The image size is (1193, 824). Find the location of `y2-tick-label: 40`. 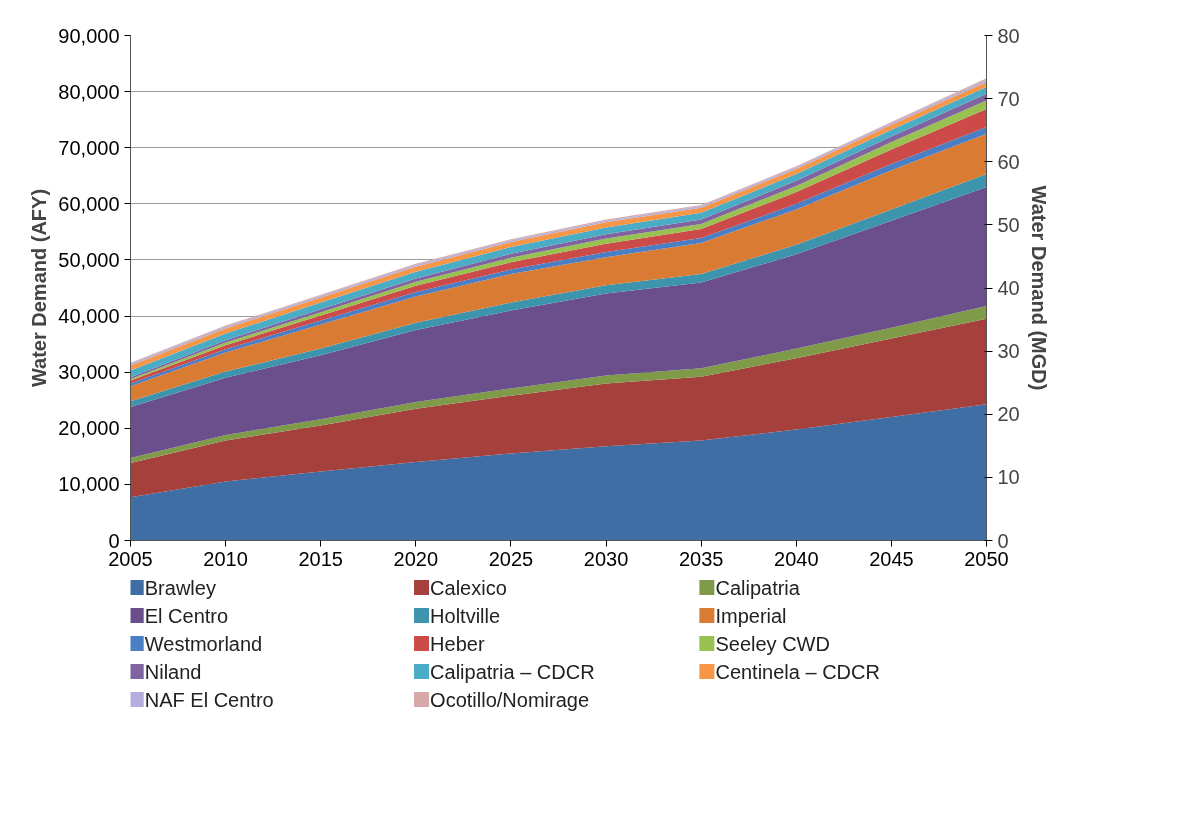

y2-tick-label: 40 is located at coordinates (1008, 288).